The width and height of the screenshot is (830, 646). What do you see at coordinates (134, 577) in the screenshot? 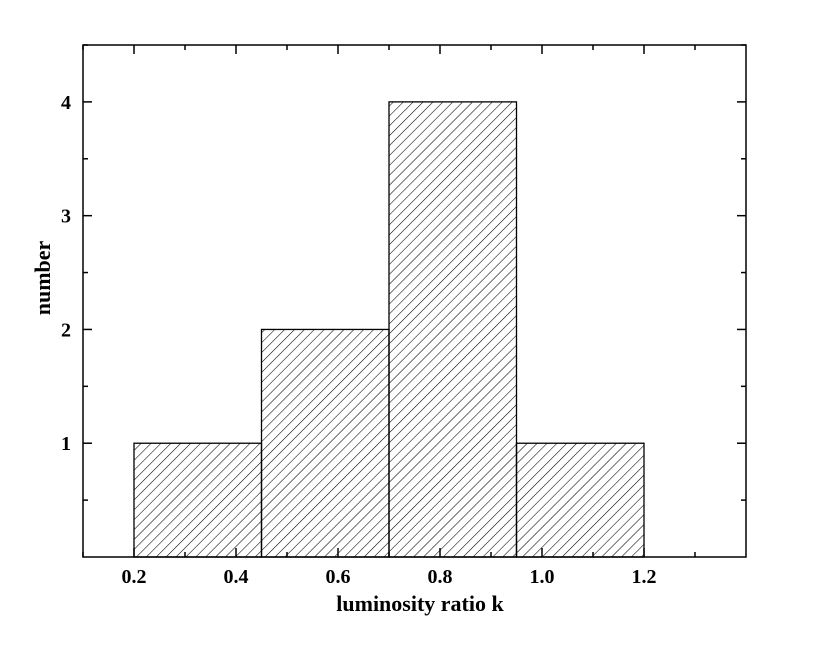
I see `x-tick-label: 0.2` at bounding box center [134, 577].